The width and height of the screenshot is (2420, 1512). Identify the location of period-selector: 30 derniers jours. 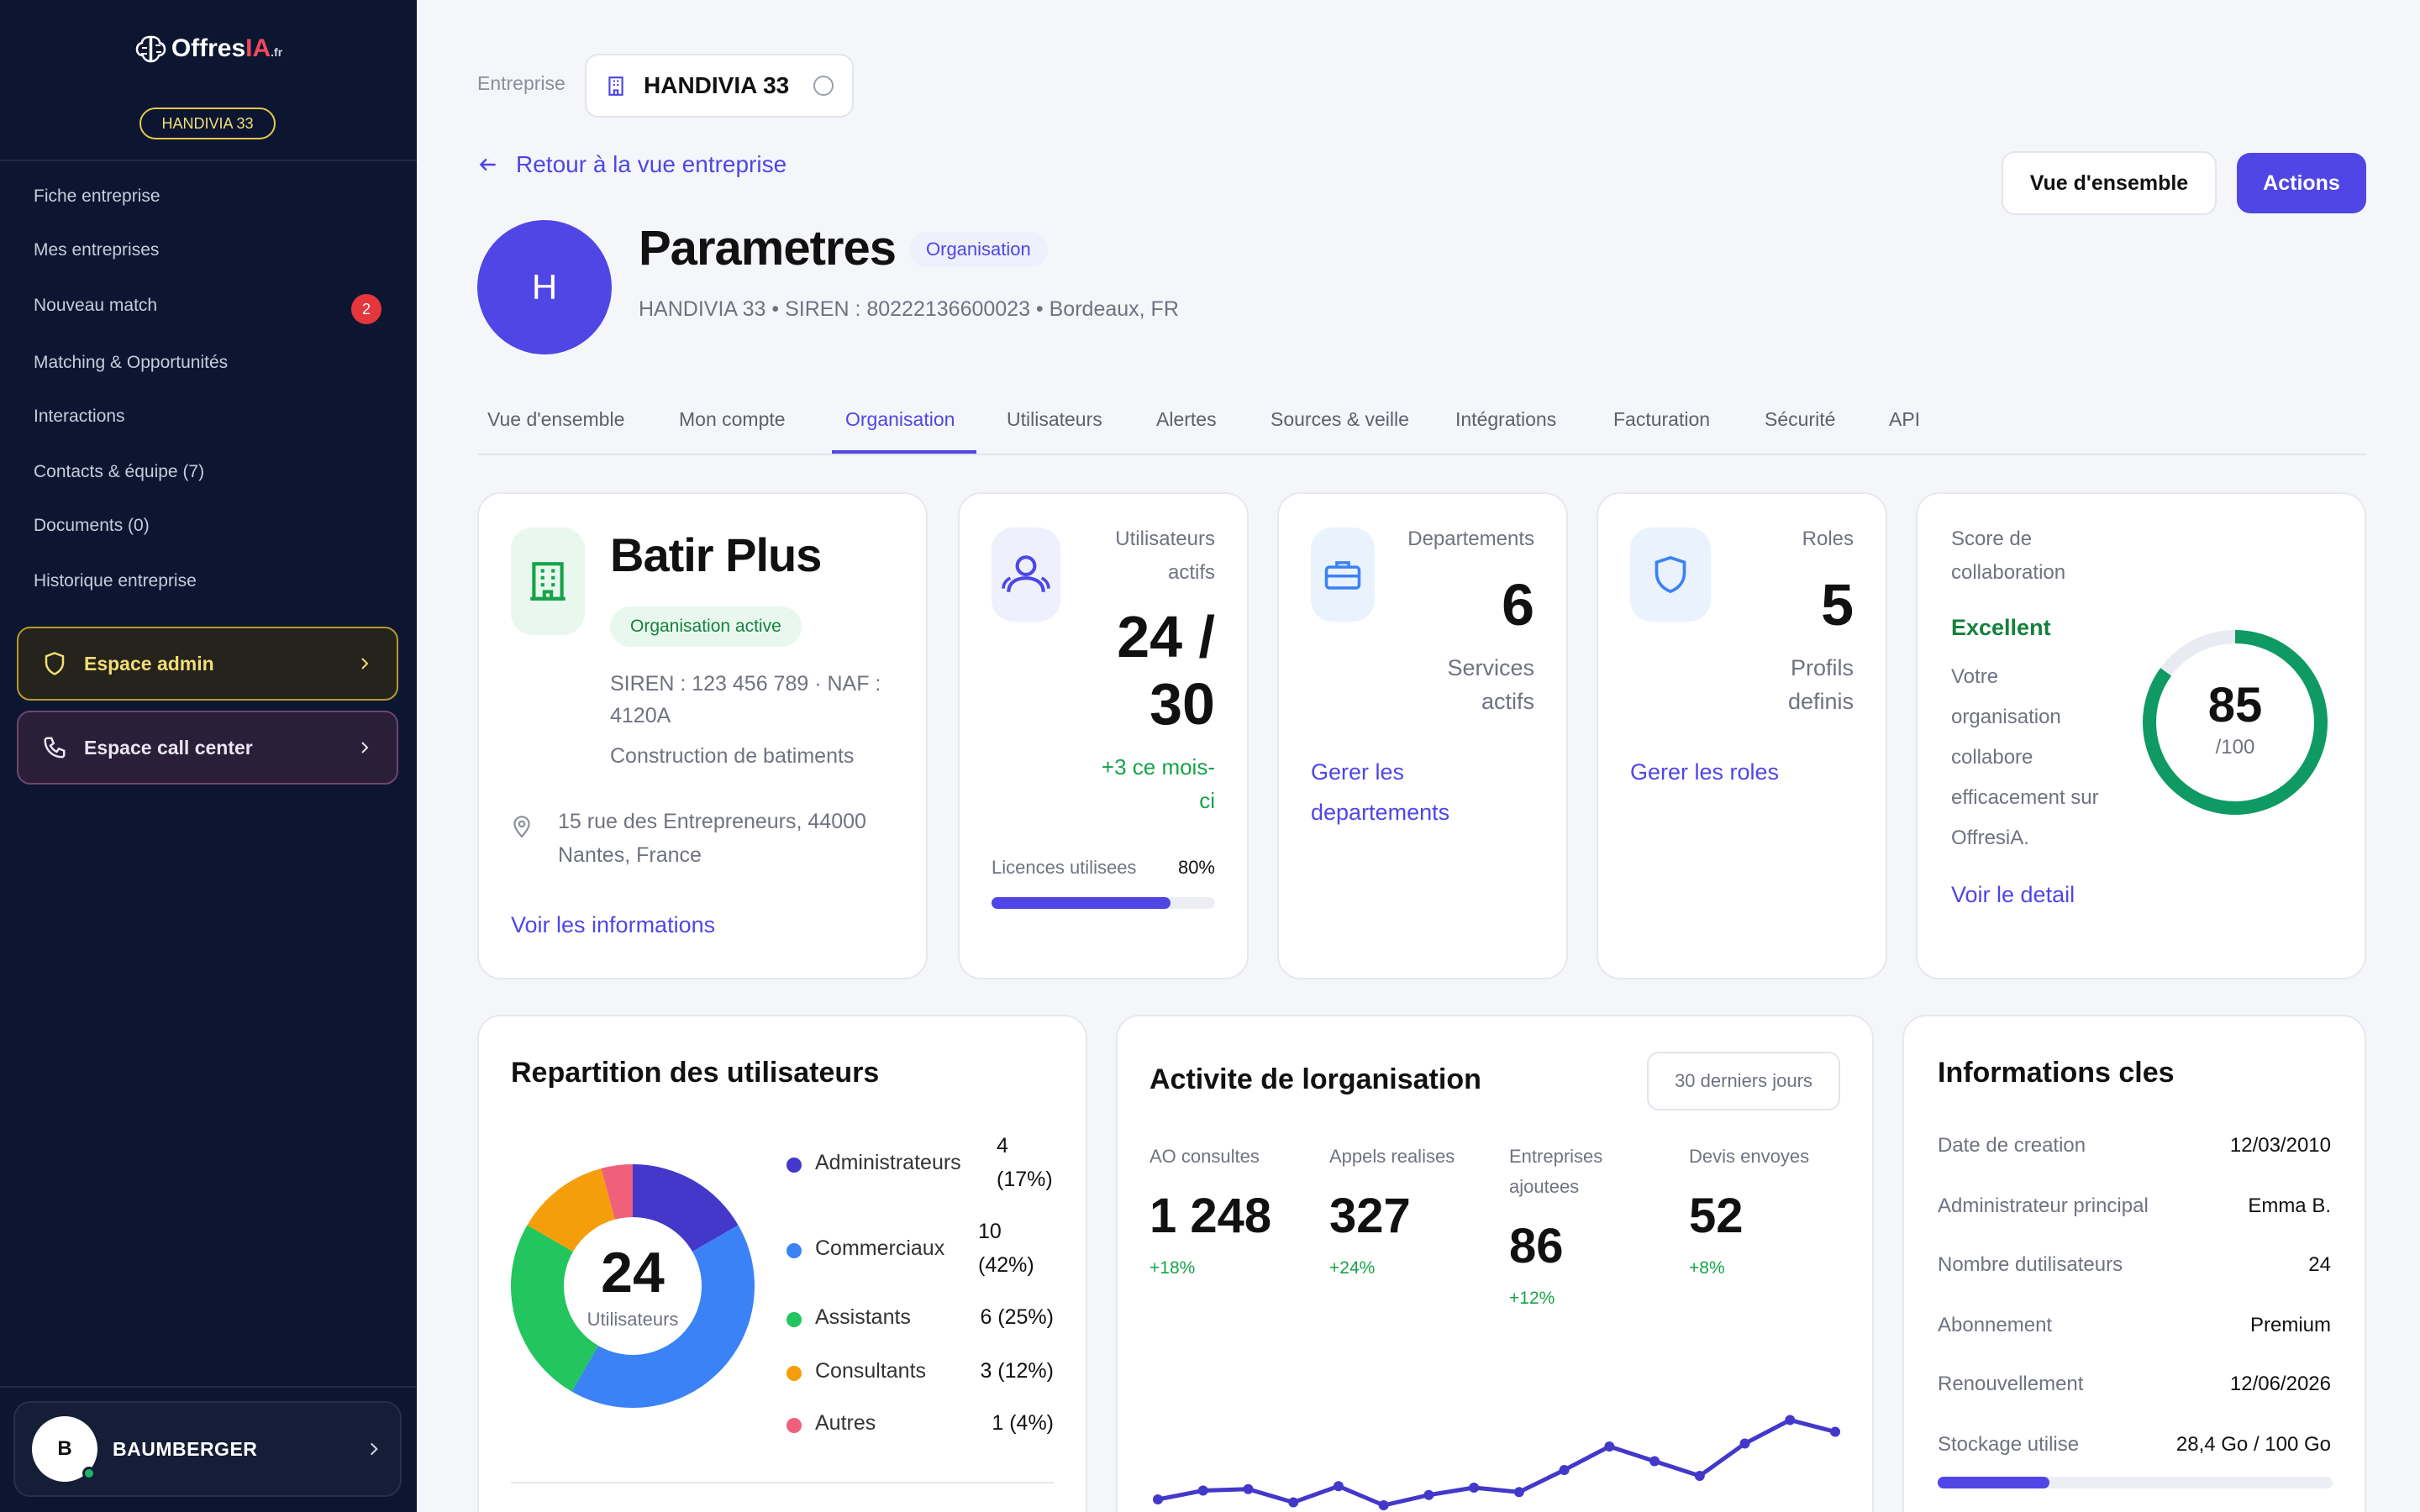
(1743, 1081).